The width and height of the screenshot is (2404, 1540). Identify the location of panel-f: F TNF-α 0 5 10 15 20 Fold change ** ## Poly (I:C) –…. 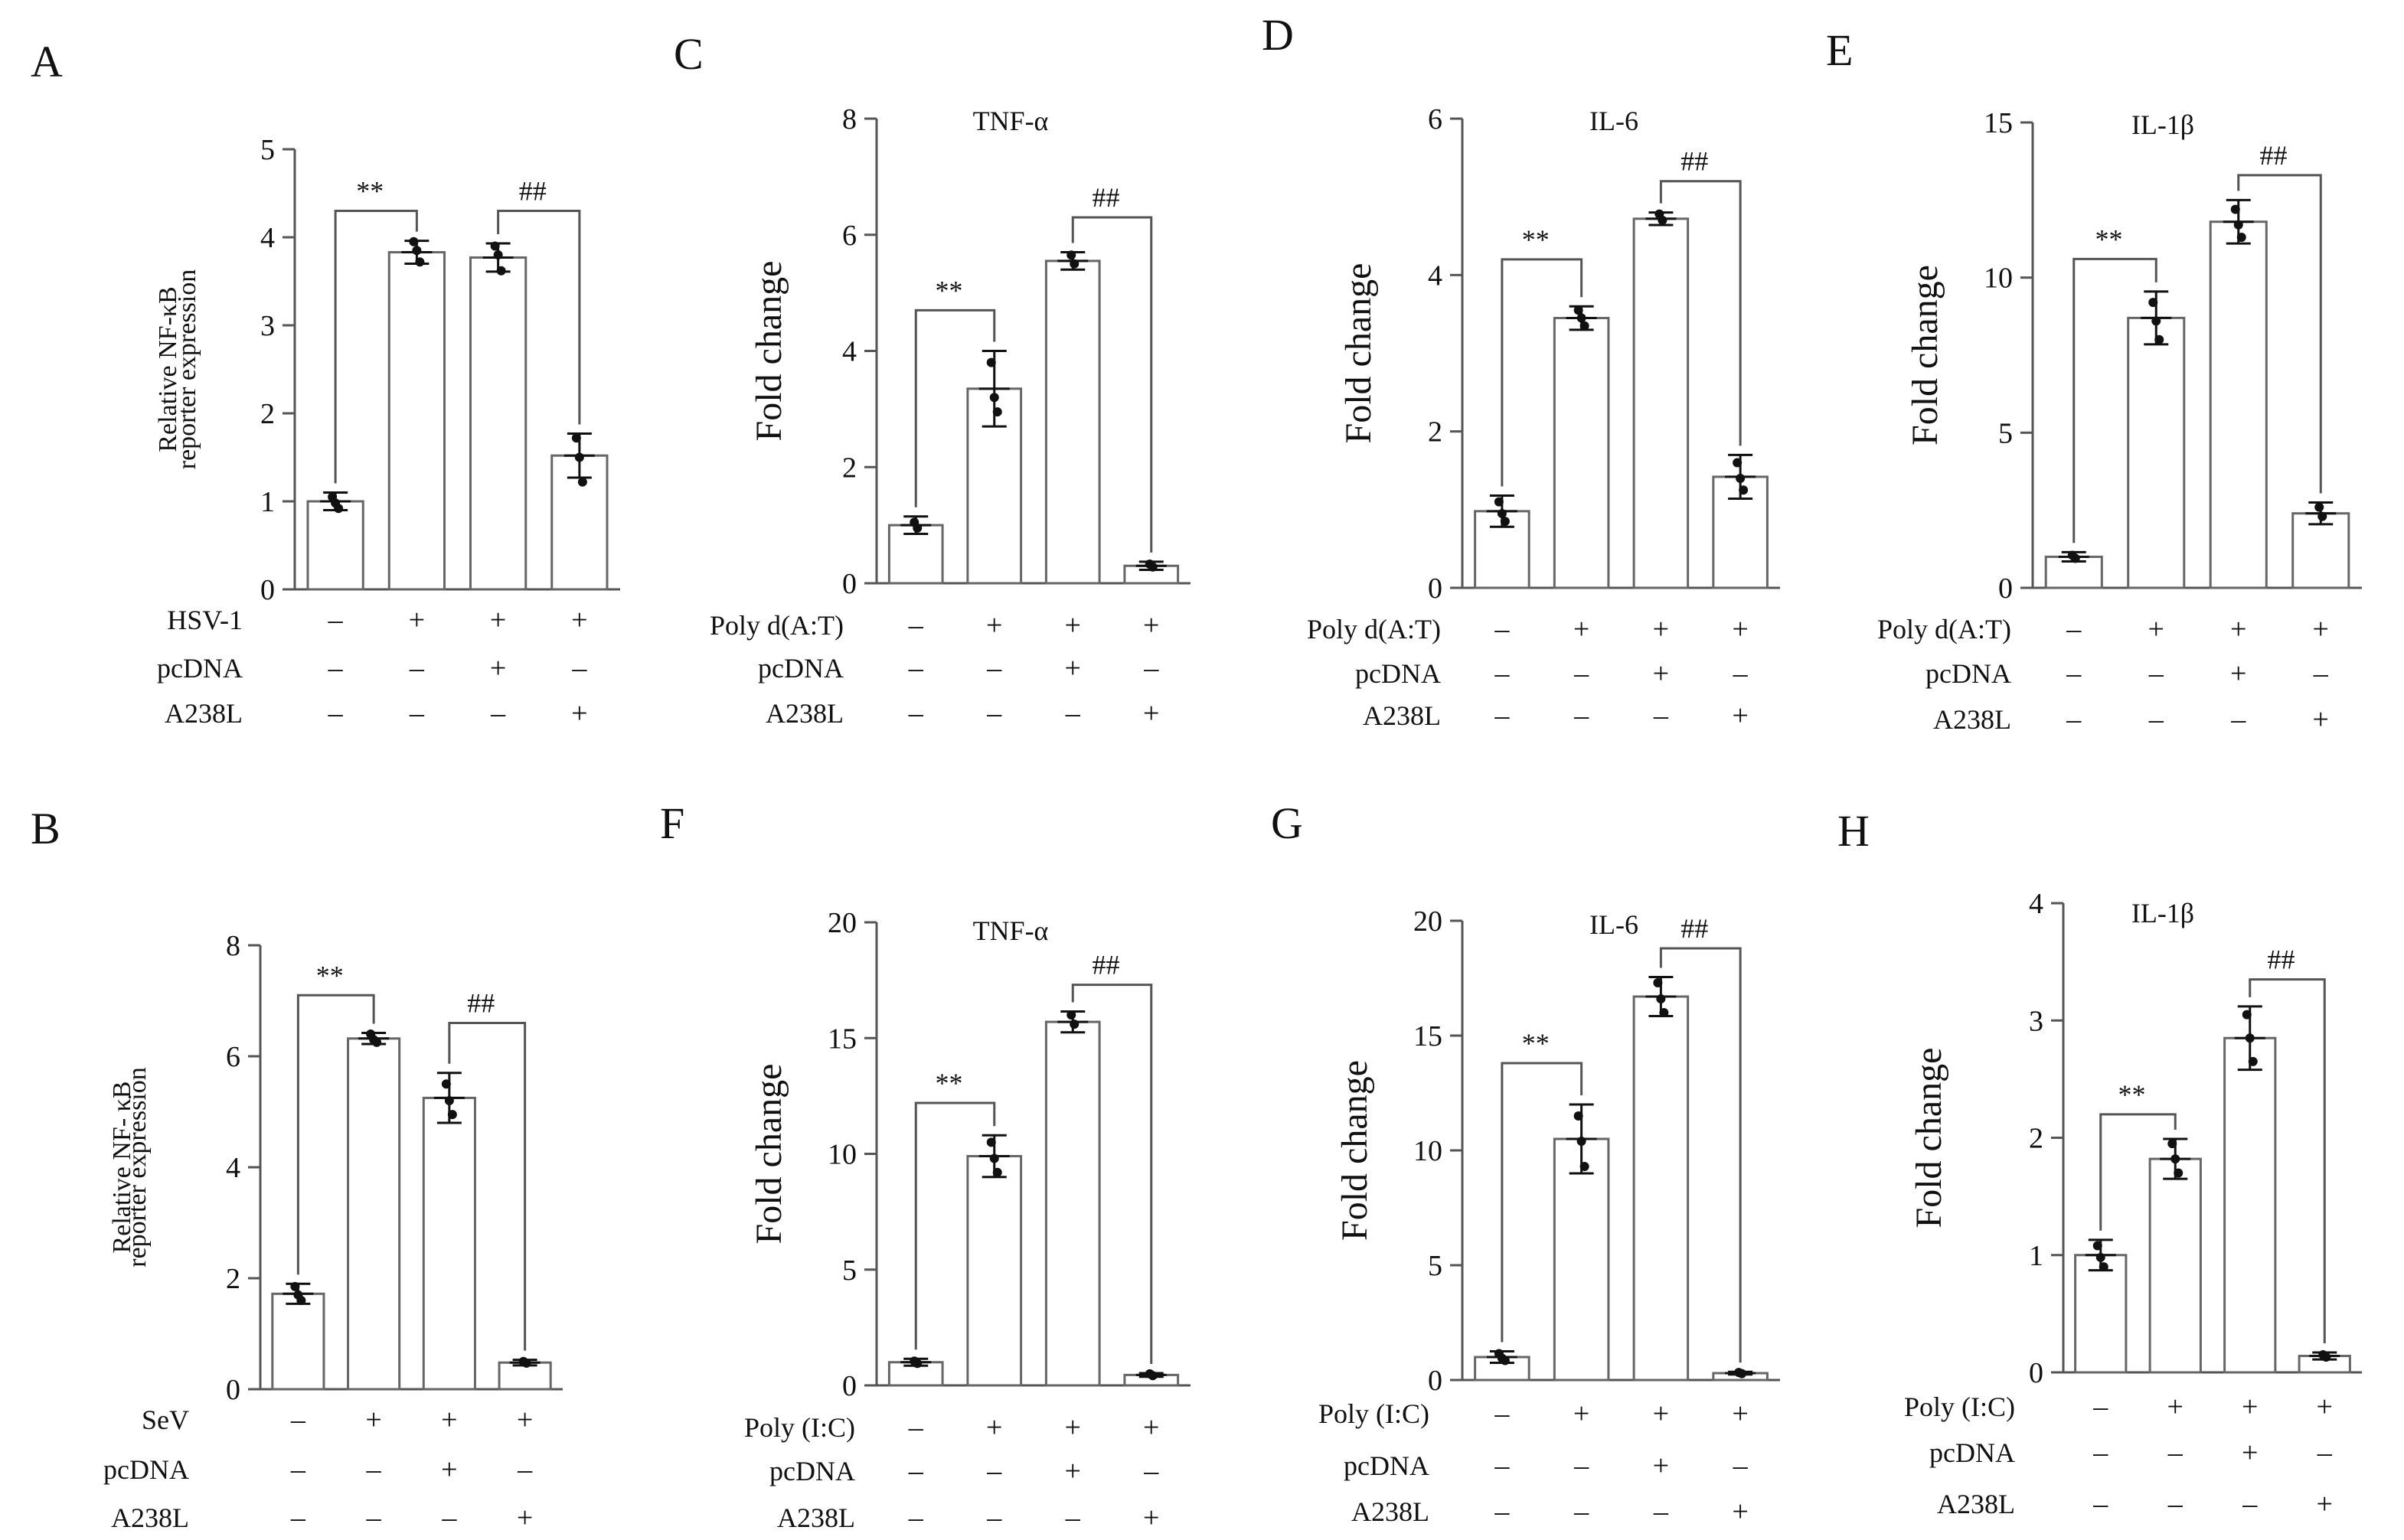
(926, 1166).